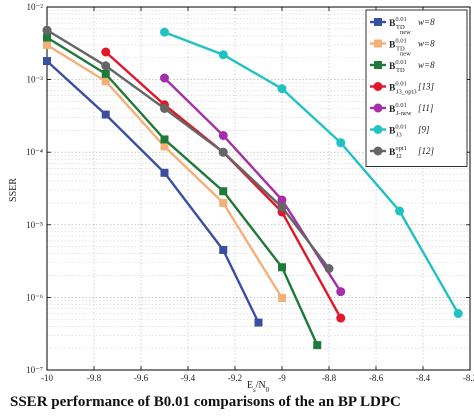 The width and height of the screenshot is (474, 417). Describe the element at coordinates (426, 151) in the screenshot. I see `legend-note: [12]` at that location.